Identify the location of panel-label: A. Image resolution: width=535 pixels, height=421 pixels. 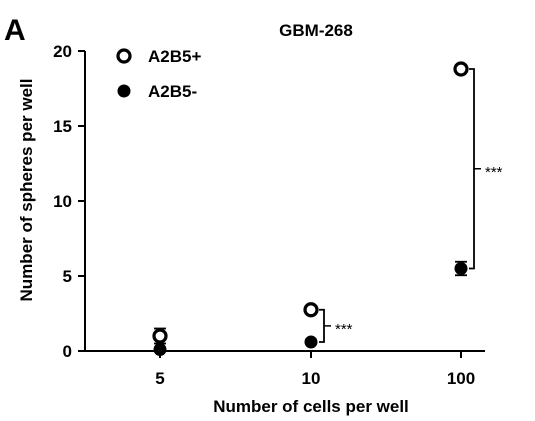
(15, 30).